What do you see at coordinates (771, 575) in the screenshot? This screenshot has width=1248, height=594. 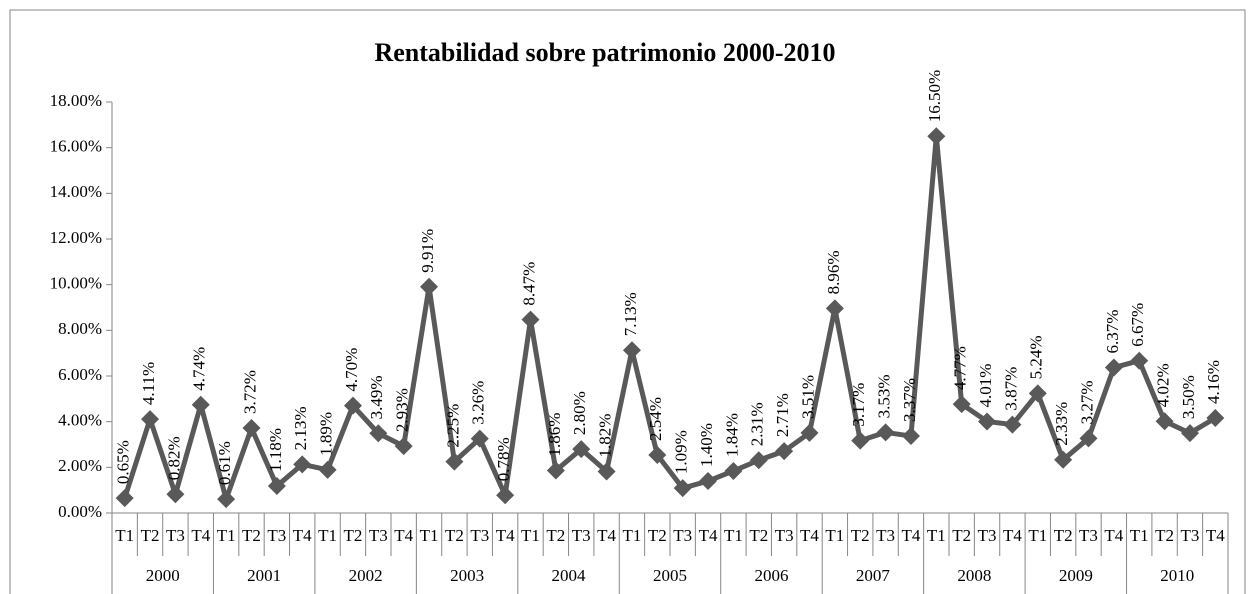 I see `x-group-label: 2006` at bounding box center [771, 575].